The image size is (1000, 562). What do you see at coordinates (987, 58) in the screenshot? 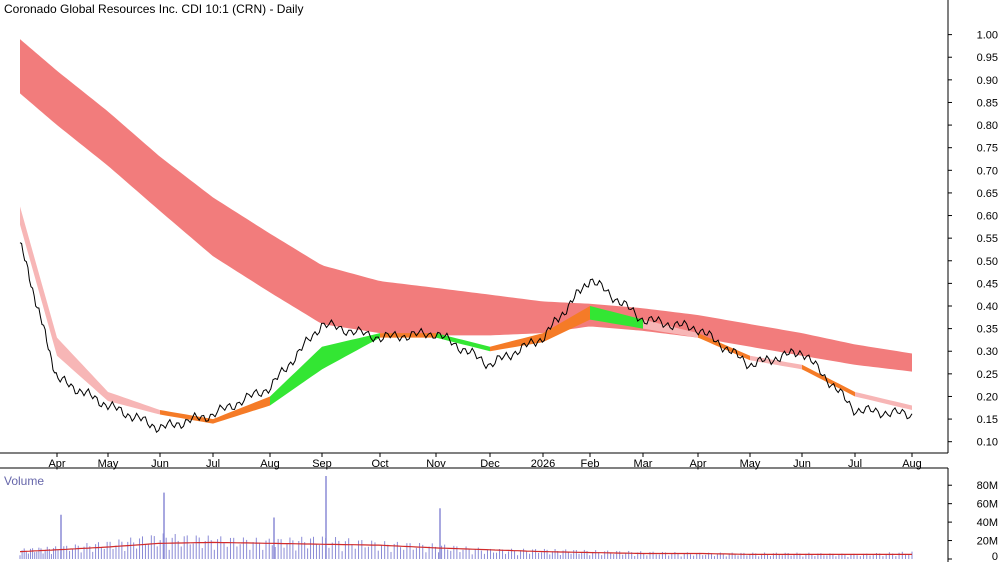
I see `price-tick-label: 0.95` at bounding box center [987, 58].